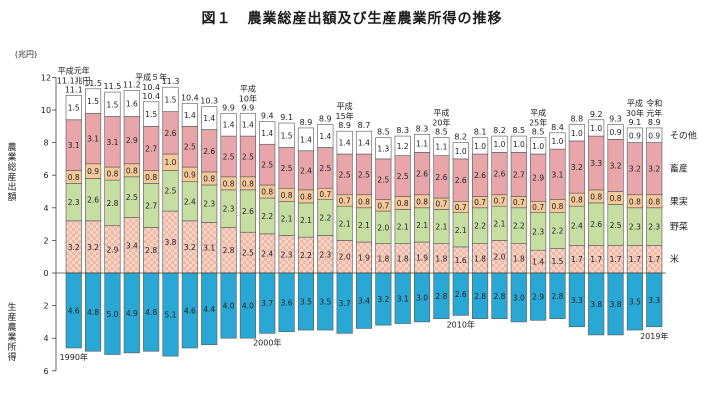 Image resolution: width=720 pixels, height=405 pixels. I want to click on ylabel-top-char: 業, so click(11, 157).